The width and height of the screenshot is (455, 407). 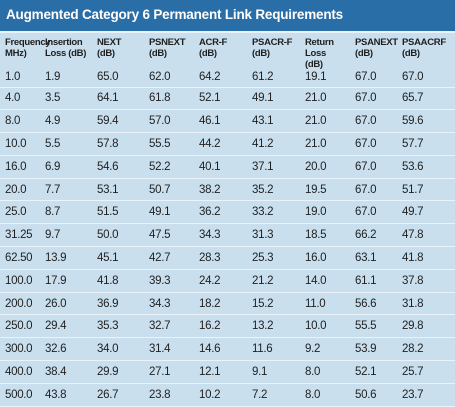 I want to click on table-row: 20.0 7.7 53.1 50.7 38.2 35.2 19.5 67.0 51.7, so click(x=227, y=190).